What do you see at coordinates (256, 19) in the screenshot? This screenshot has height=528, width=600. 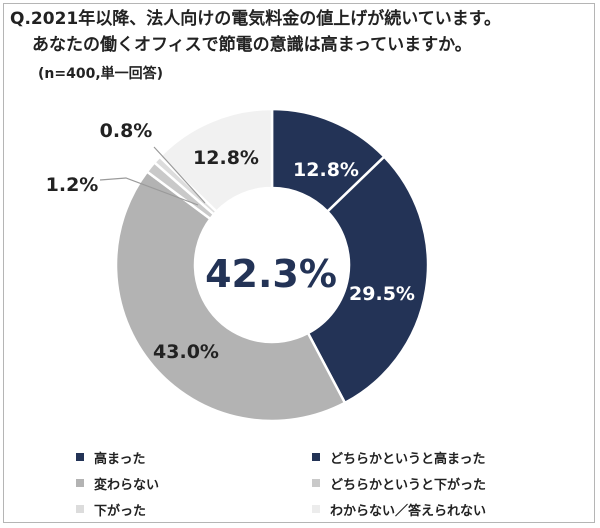 I see `question-line-1: Q.2021年以降、法人向けの電気料金の値上げが続いています。` at bounding box center [256, 19].